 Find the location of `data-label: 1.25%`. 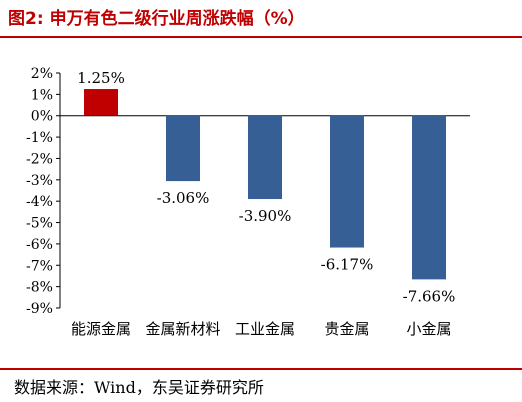

data-label: 1.25% is located at coordinates (101, 78).